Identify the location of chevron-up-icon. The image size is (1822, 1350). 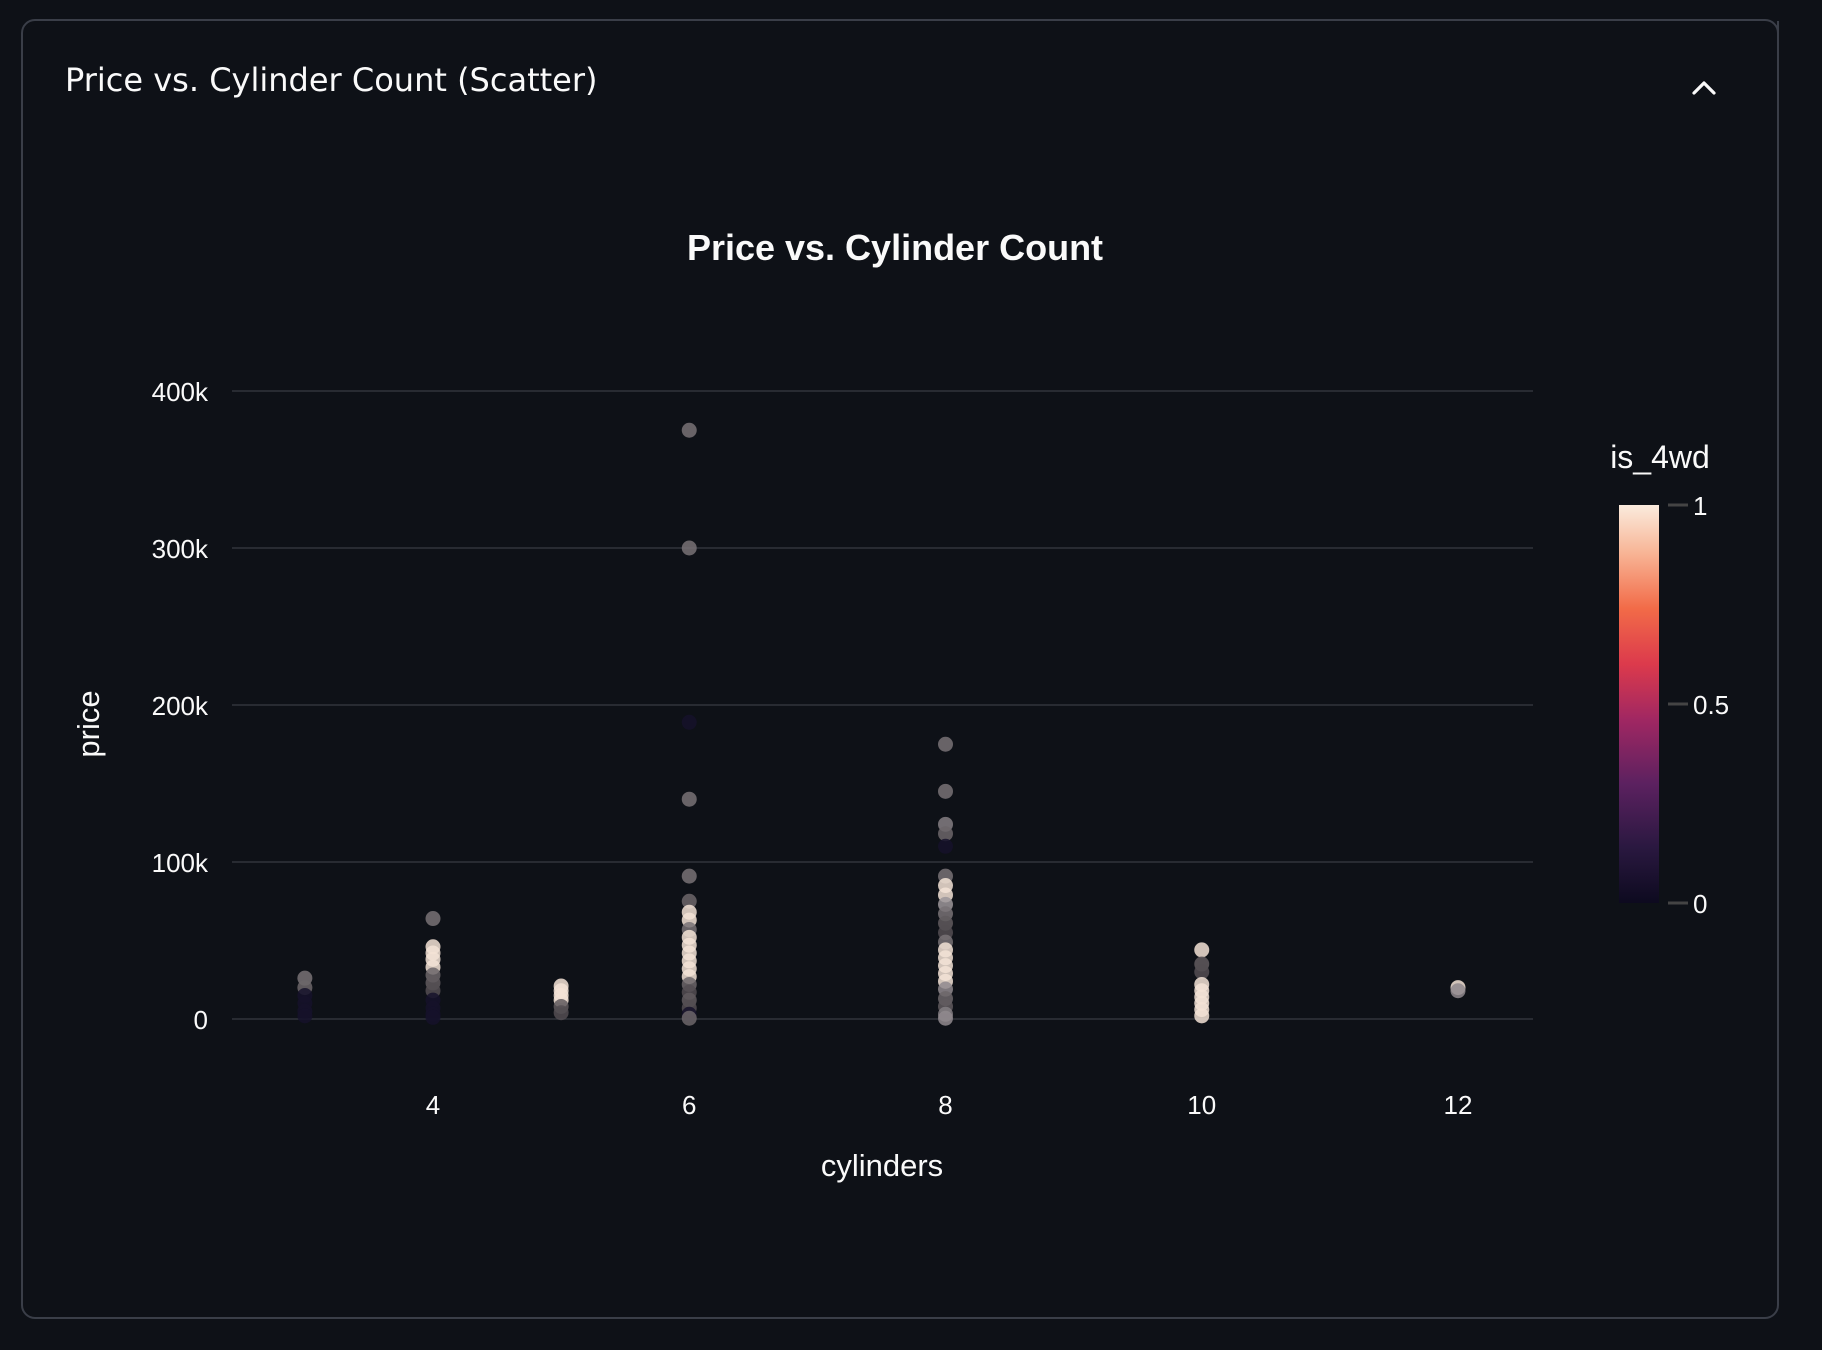
(1704, 88).